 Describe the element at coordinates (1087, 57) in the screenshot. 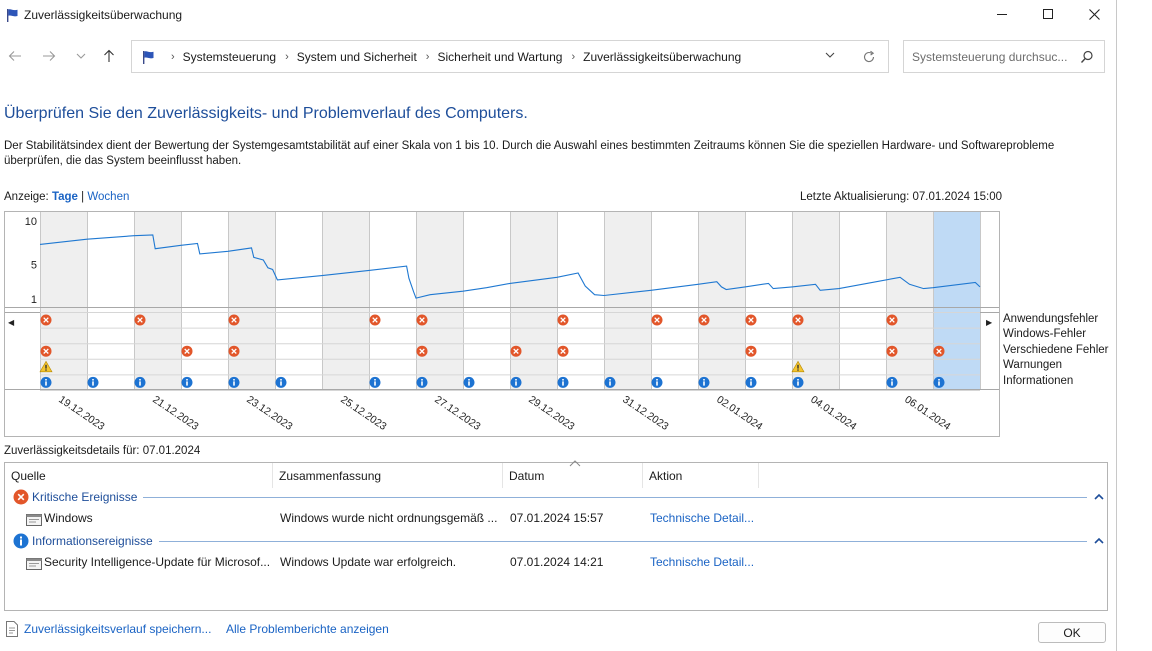

I see `search-icon` at that location.